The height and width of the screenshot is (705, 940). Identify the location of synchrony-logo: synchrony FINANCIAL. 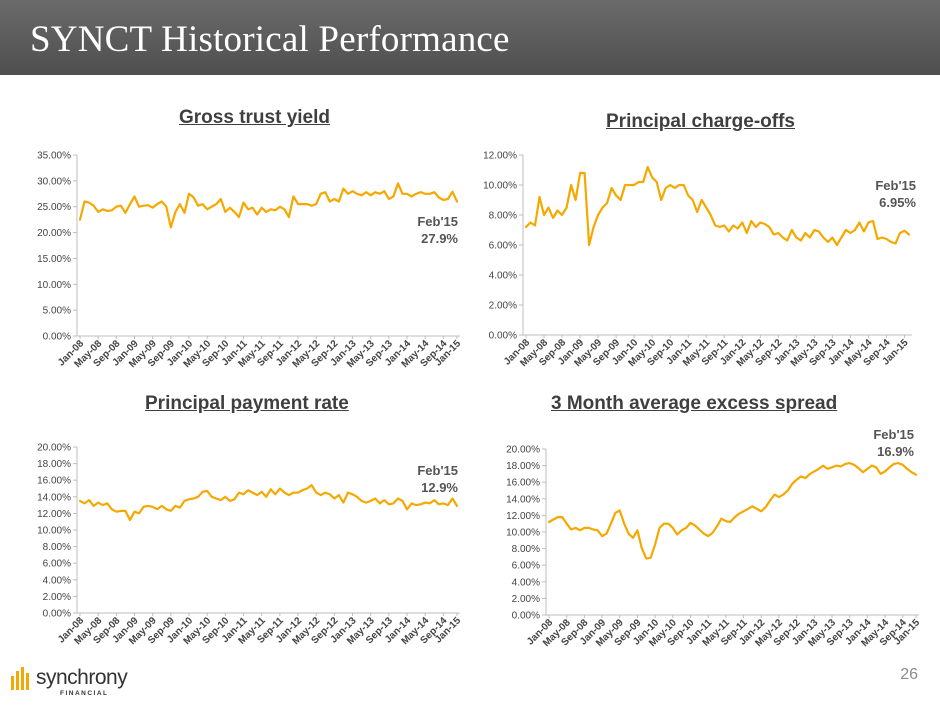
(70, 680).